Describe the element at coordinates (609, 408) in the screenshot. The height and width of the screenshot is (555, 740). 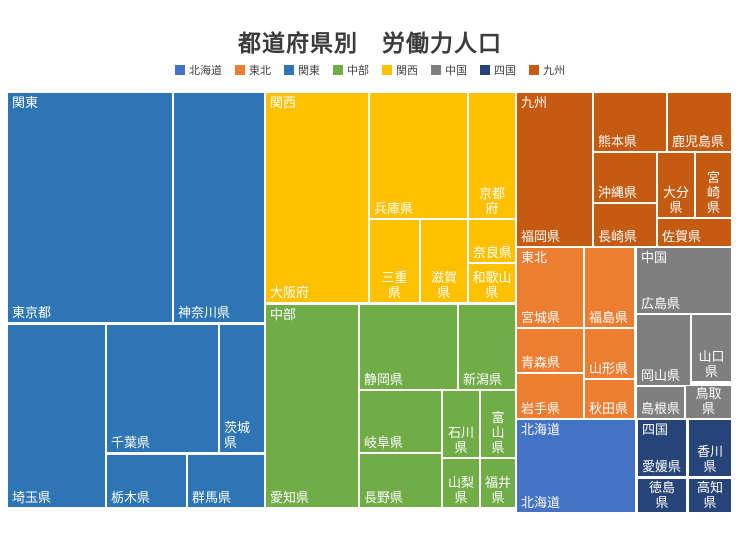
I see `cell-label: 秋田県` at that location.